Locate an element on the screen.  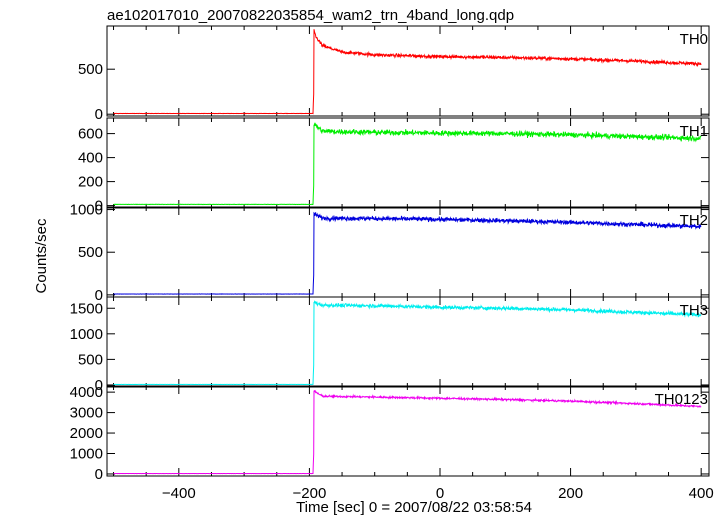
series-label: TH3 is located at coordinates (694, 310).